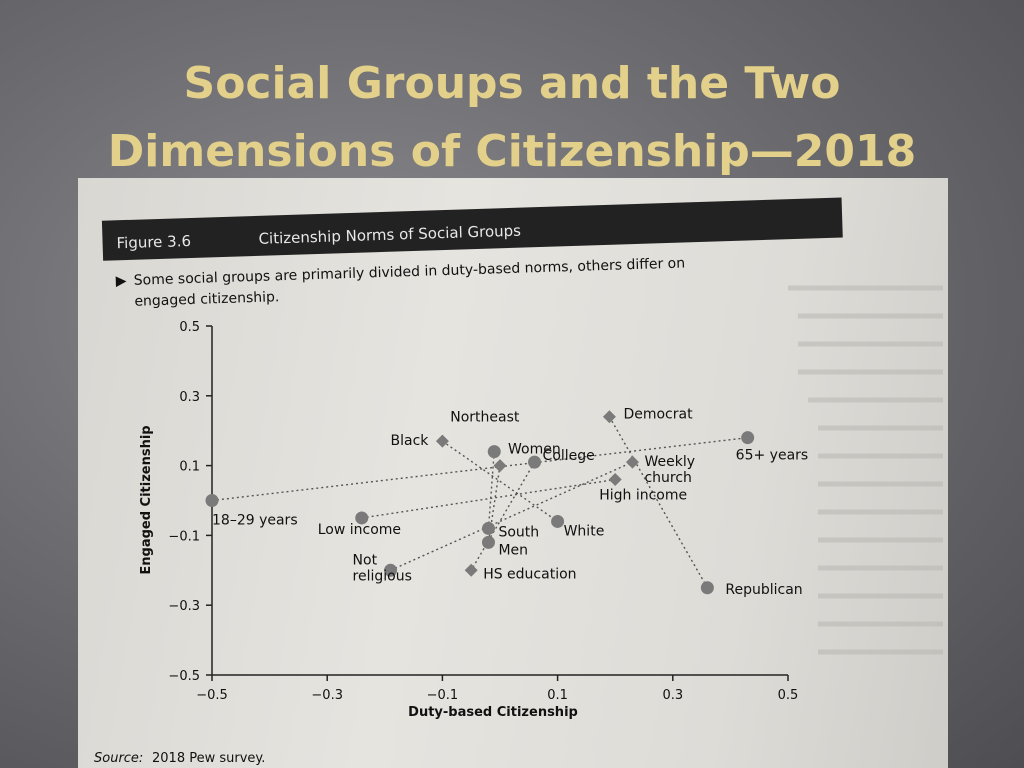 This screenshot has height=768, width=1024. I want to click on figure-header-bar, so click(472, 229).